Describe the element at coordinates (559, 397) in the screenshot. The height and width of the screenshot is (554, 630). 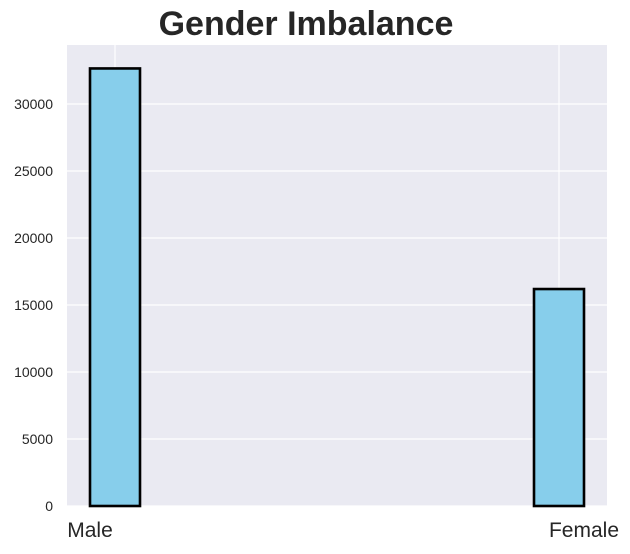
I see `bar-female` at that location.